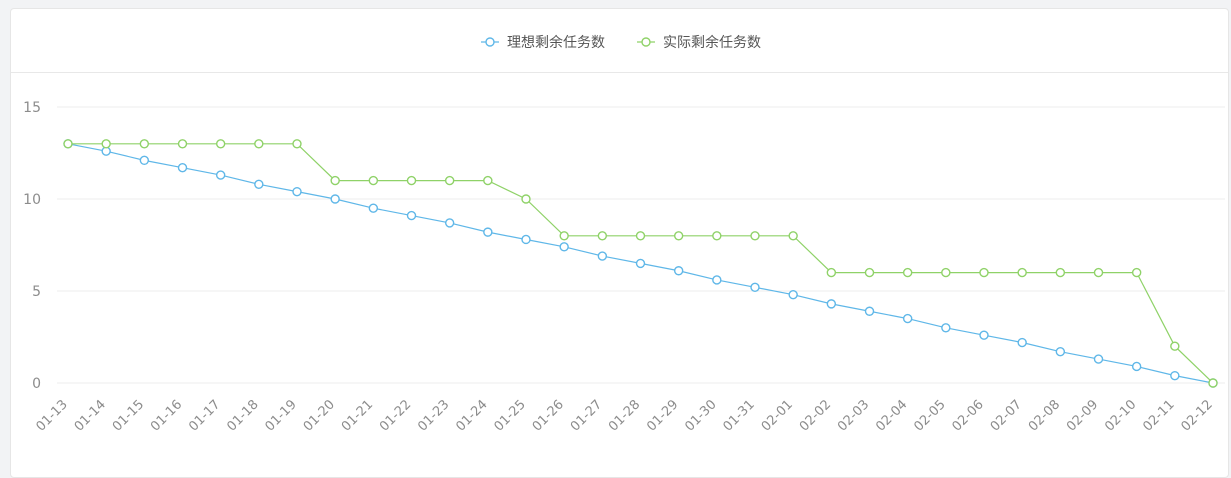  Describe the element at coordinates (357, 415) in the screenshot. I see `x-tick-label: 01-21` at that location.